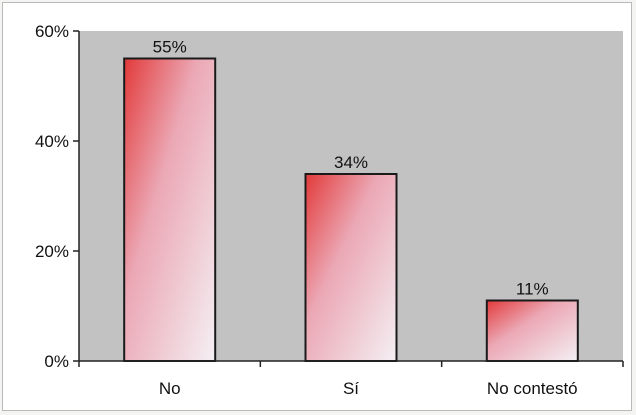 The image size is (636, 415). What do you see at coordinates (170, 47) in the screenshot?
I see `data-label-0: 55%` at bounding box center [170, 47].